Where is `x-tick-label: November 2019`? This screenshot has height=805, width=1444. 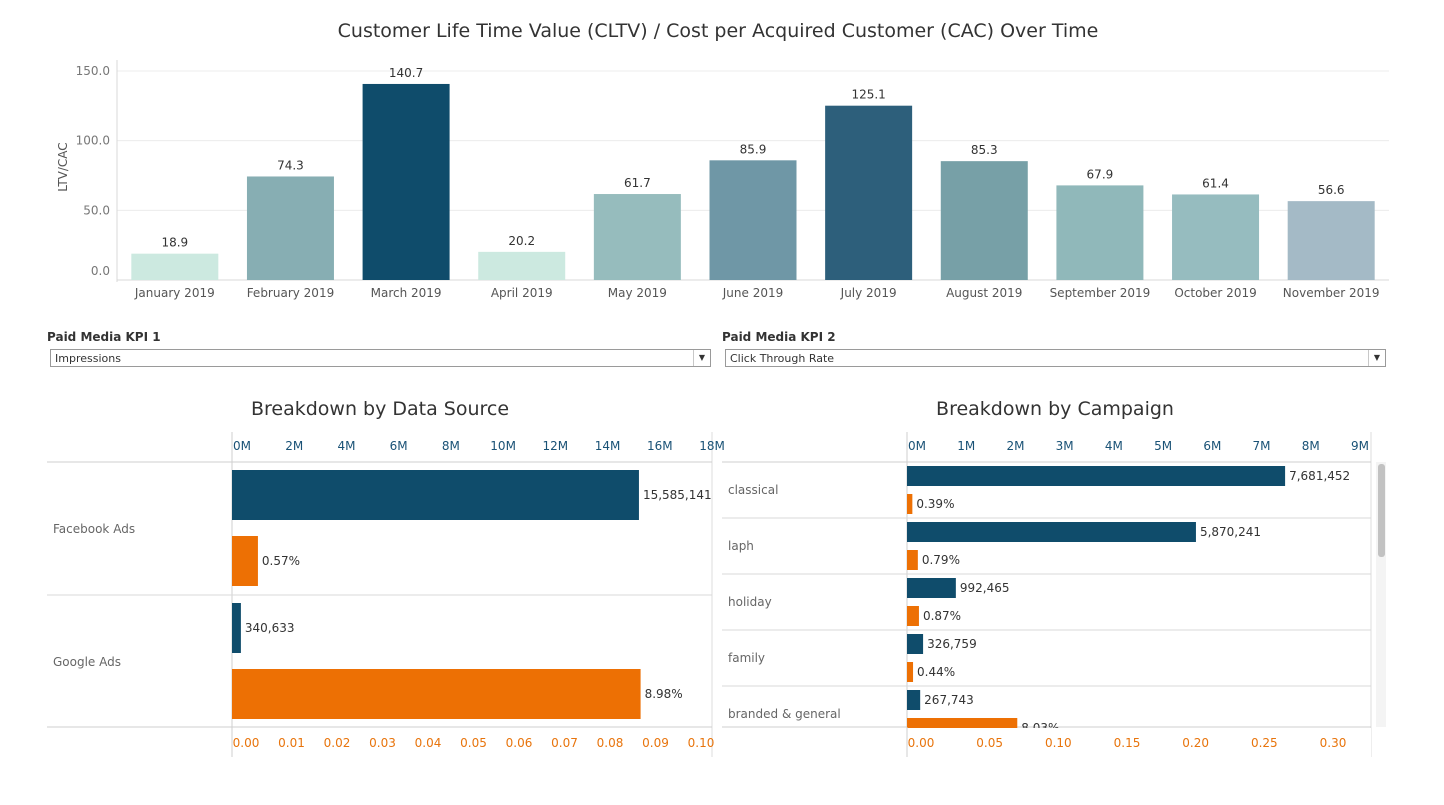 x-tick-label: November 2019 is located at coordinates (1331, 293).